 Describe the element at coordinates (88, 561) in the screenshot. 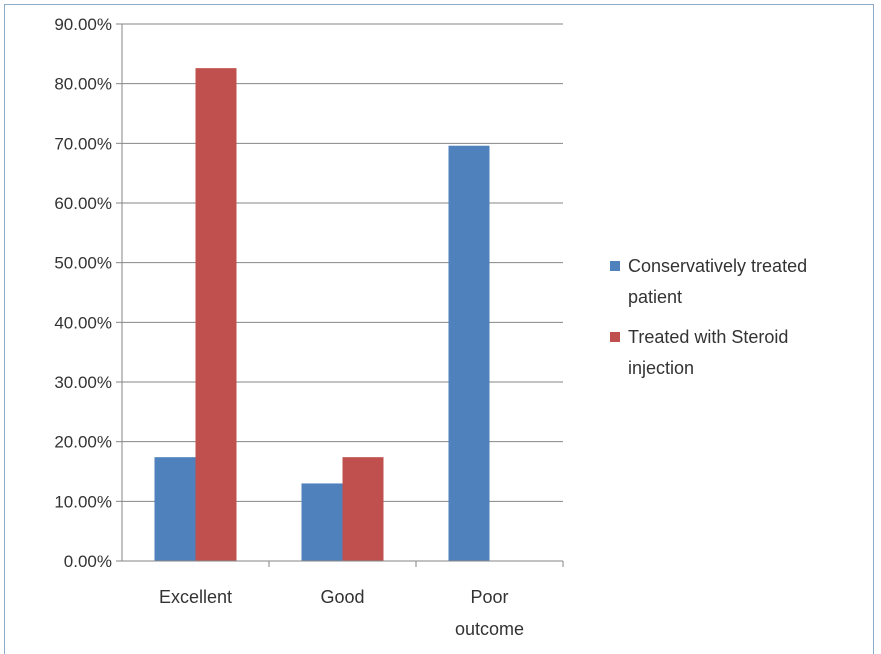

I see `y-tick-label: 0.00%` at that location.